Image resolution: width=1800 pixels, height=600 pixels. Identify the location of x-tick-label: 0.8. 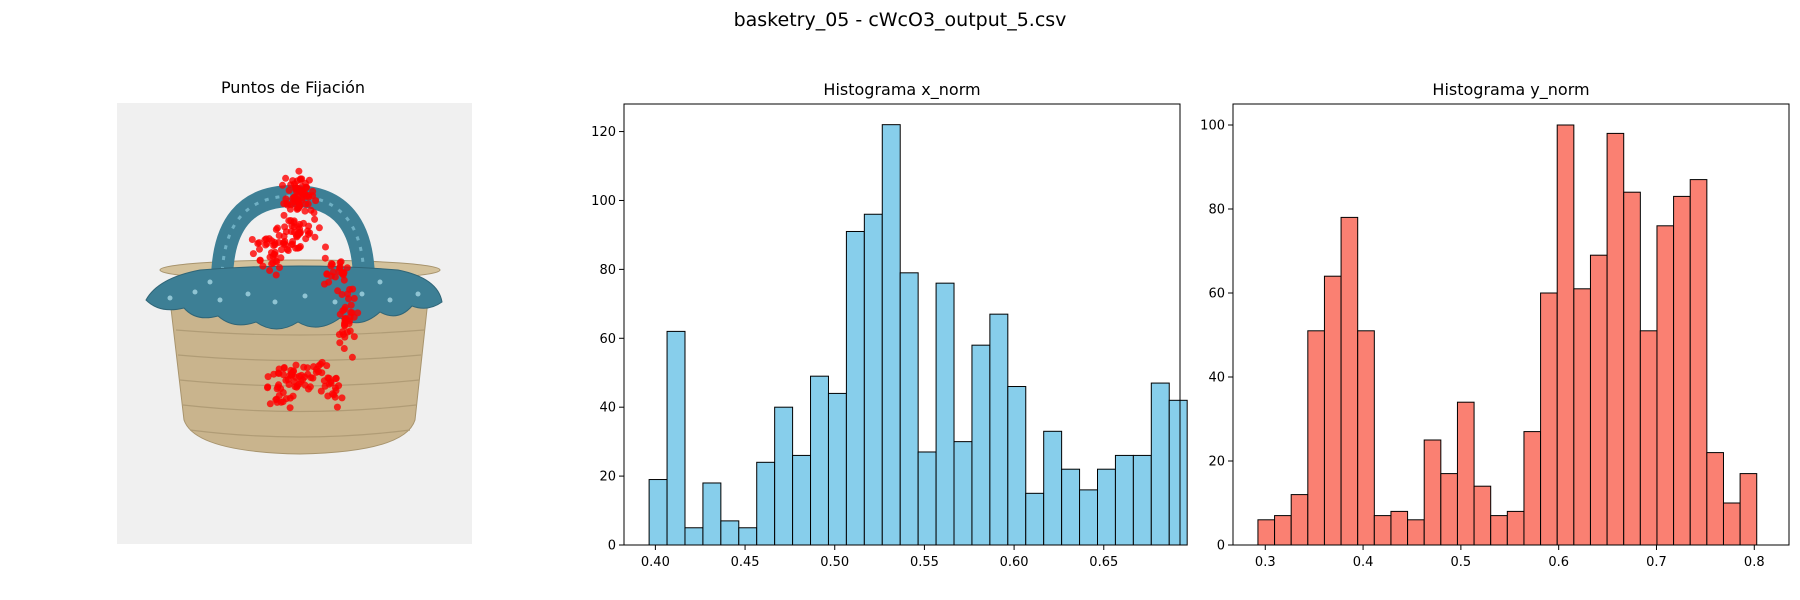
(1754, 562).